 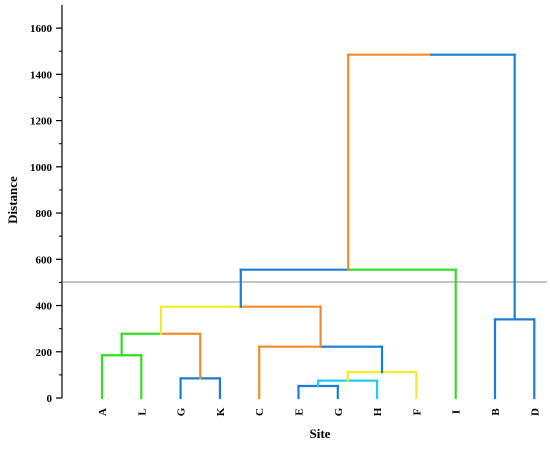 What do you see at coordinates (496, 412) in the screenshot?
I see `leaf-label: B` at bounding box center [496, 412].